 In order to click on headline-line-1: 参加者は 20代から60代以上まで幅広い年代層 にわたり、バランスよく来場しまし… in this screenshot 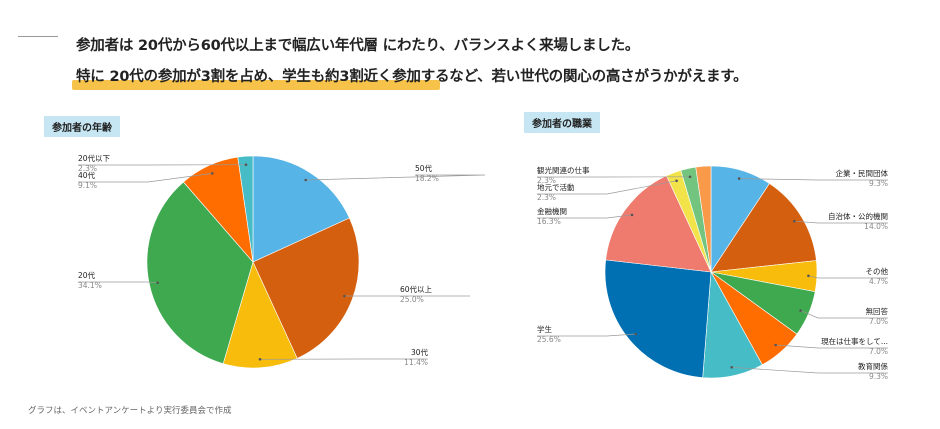, I will do `click(358, 46)`.